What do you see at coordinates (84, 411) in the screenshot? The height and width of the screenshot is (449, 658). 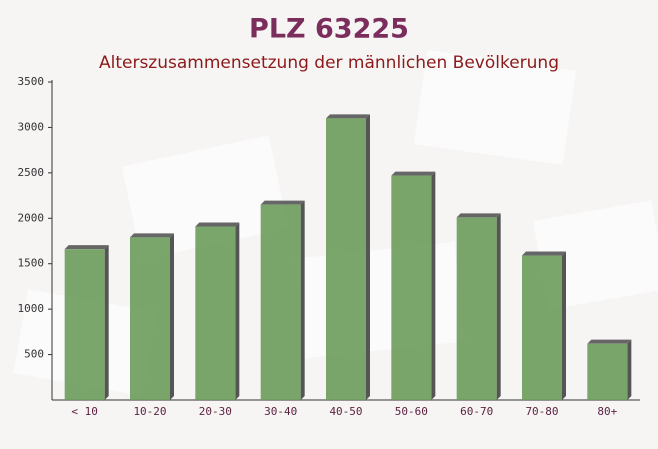 I see `x-tick-label: < 10` at bounding box center [84, 411].